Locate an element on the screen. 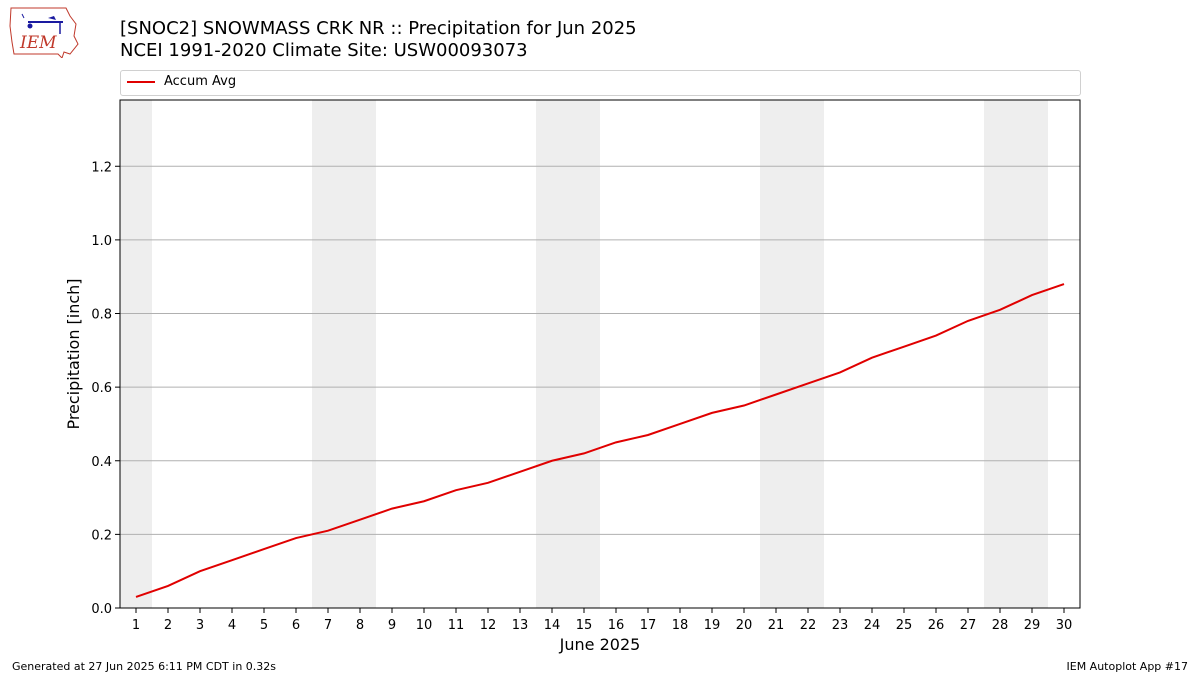  x-tick-label: 23 is located at coordinates (840, 625).